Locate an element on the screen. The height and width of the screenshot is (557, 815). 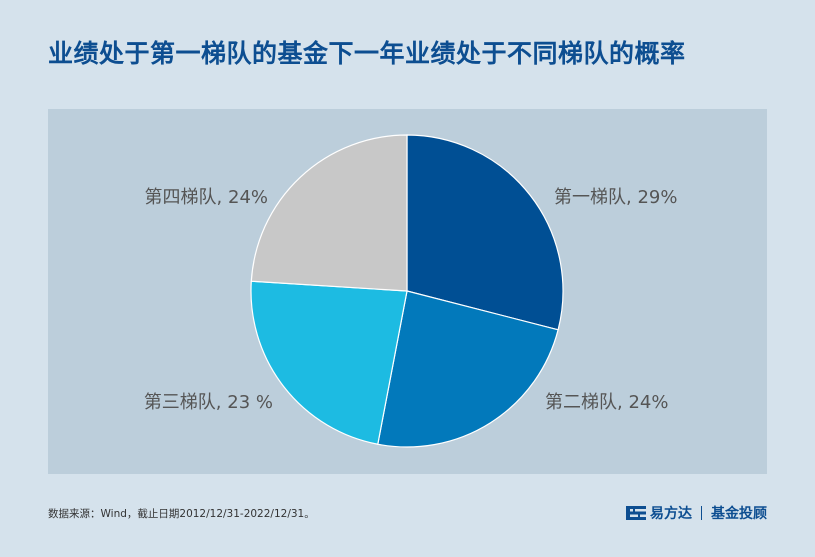
chart-title: 业绩处于第一梯队的基金下一年业绩处于不同梯队的概率 is located at coordinates (367, 53).